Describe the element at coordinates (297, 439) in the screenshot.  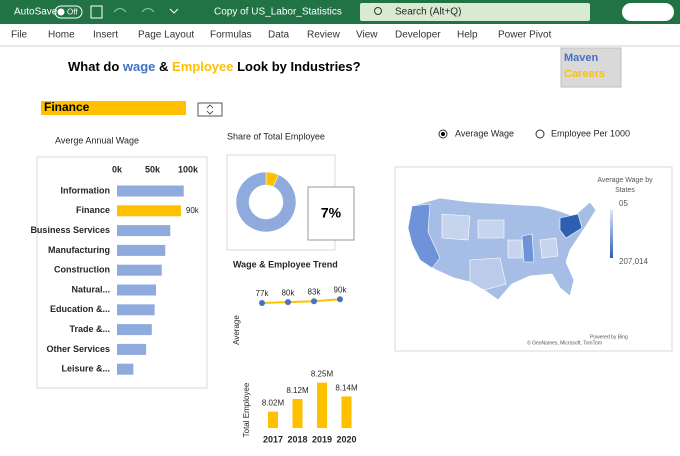
I see `x-tick-label: 2018` at that location.